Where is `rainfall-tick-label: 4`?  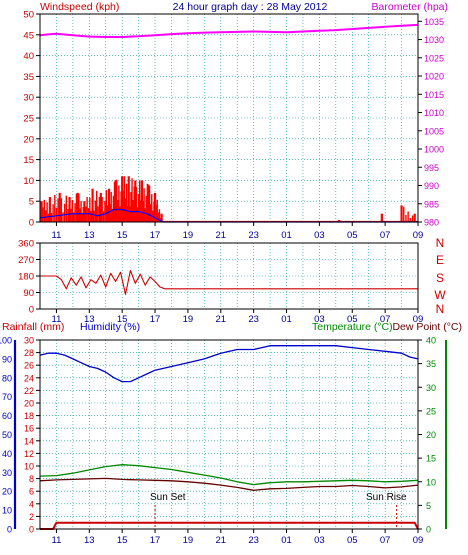
rainfall-tick-label: 4 is located at coordinates (31, 504).